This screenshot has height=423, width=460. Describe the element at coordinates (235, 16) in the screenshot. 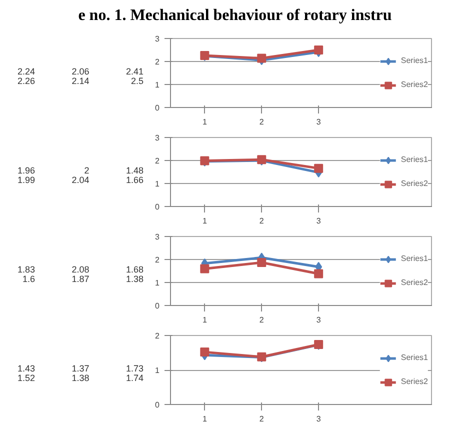

I see `chart-title: e no. 1. Mechanical behaviour of rotary instru` at that location.